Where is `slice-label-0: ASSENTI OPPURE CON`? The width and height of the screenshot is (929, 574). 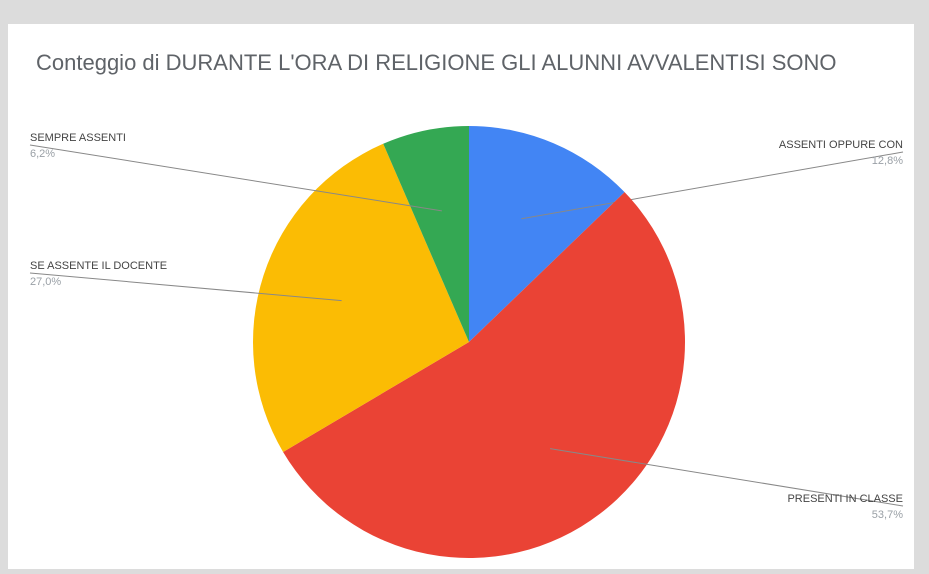 slice-label-0: ASSENTI OPPURE CON is located at coordinates (841, 145).